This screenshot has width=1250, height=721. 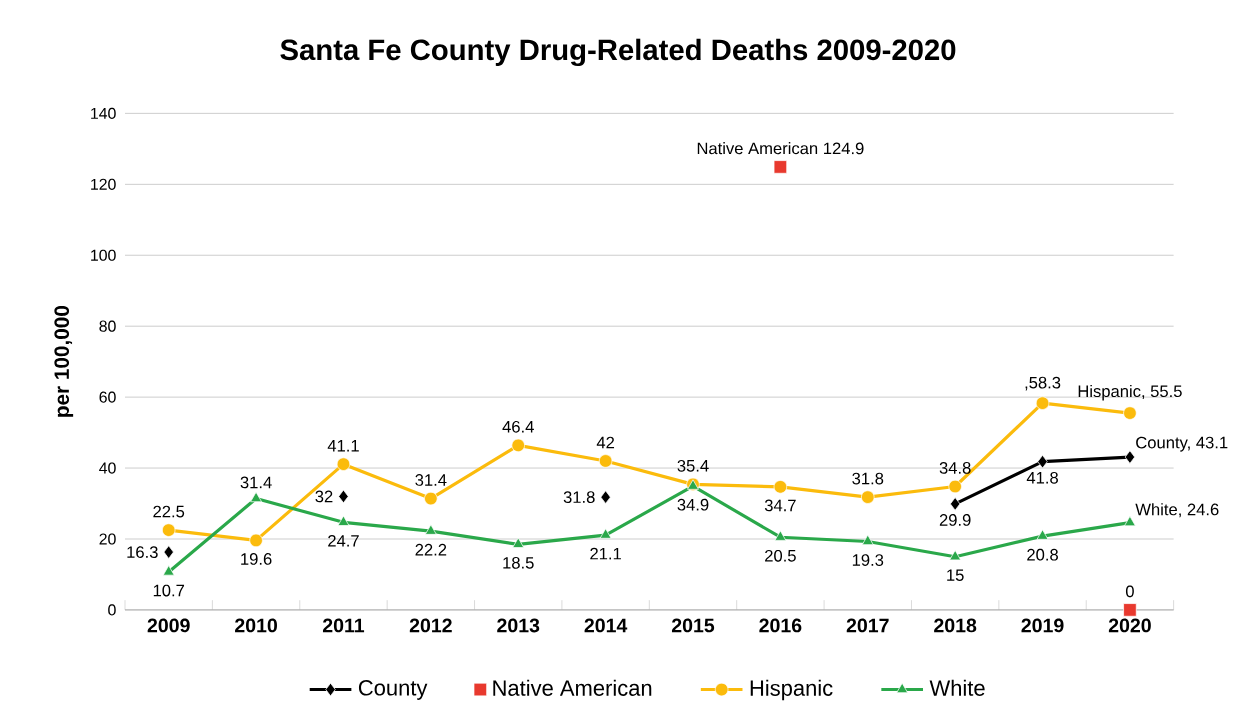 I want to click on y-tick-label: 120, so click(x=103, y=184).